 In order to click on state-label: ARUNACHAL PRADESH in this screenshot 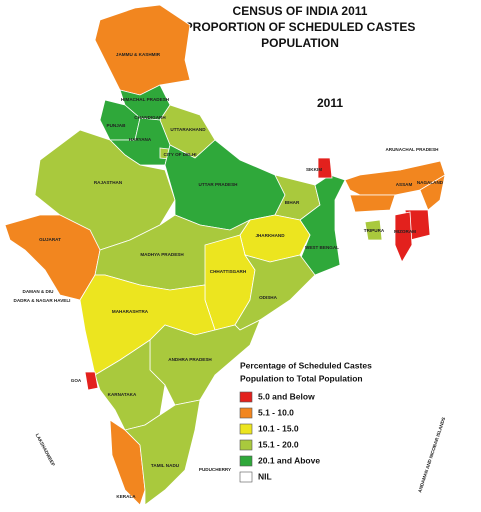, I will do `click(412, 149)`.